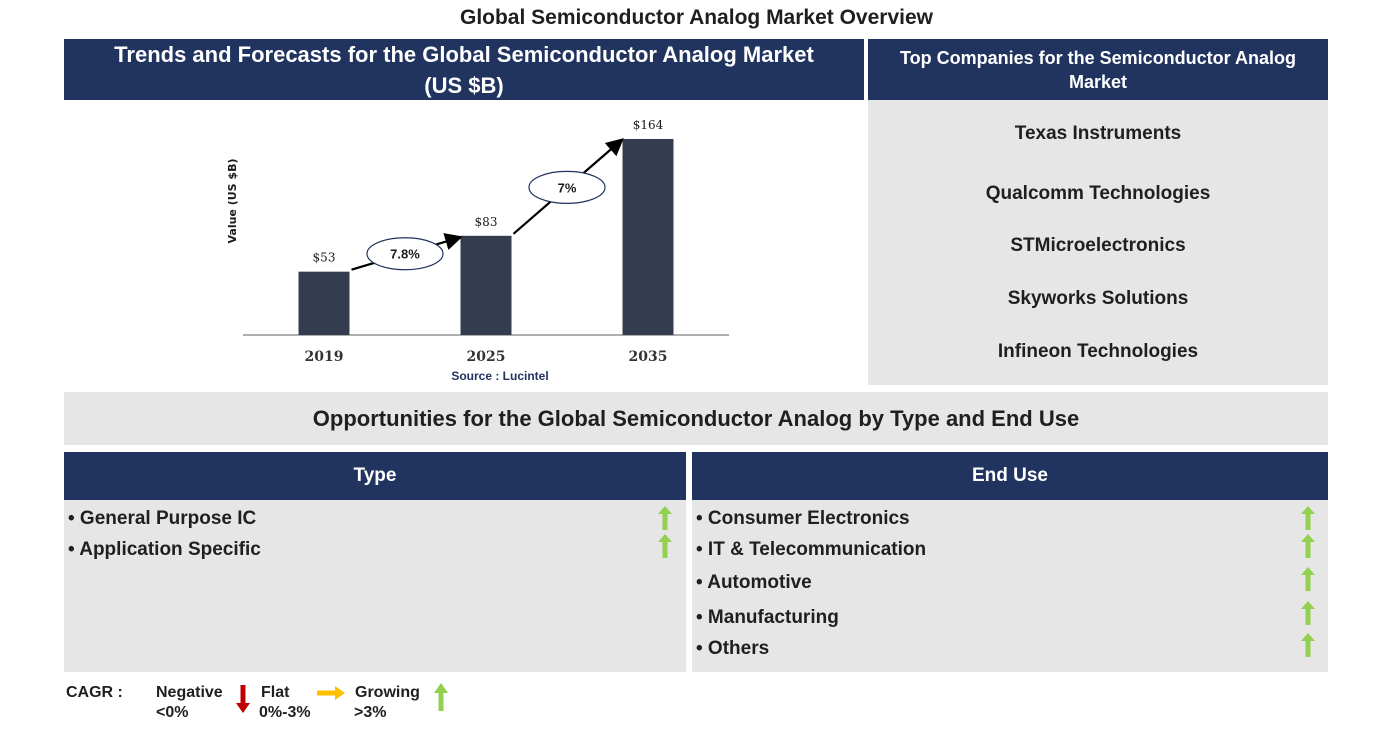 The height and width of the screenshot is (734, 1393). I want to click on x-tick-label: 2019, so click(324, 357).